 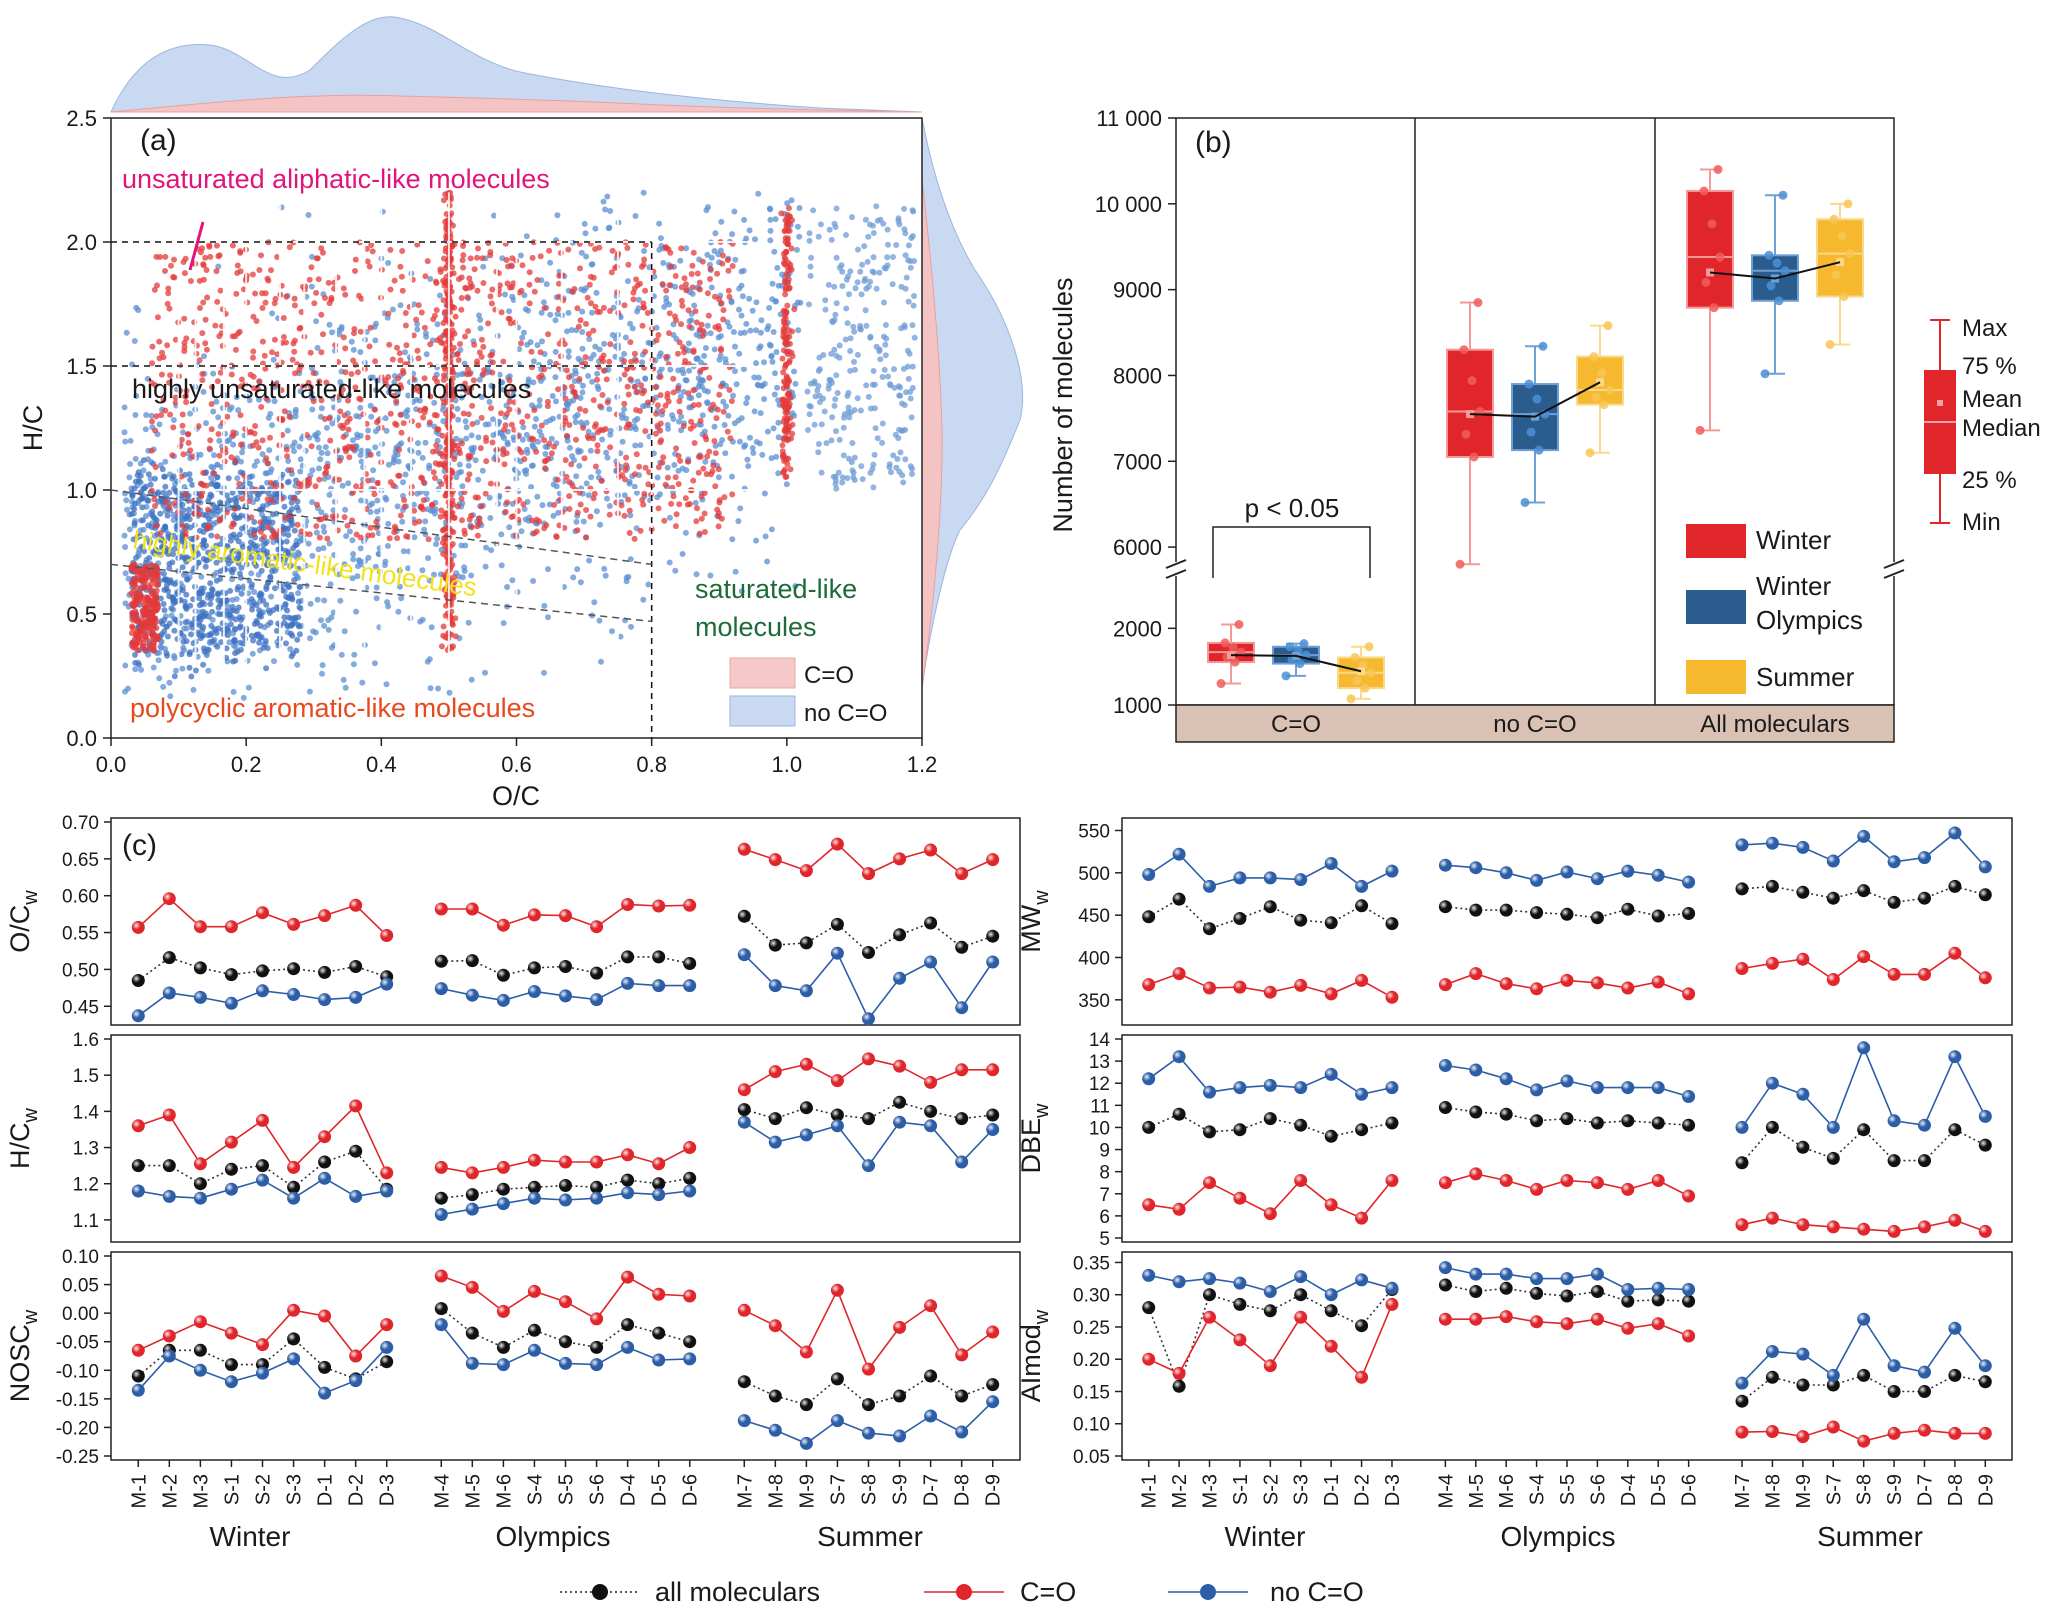 I want to click on y-tick-label-a: 1.0, so click(x=81, y=490).